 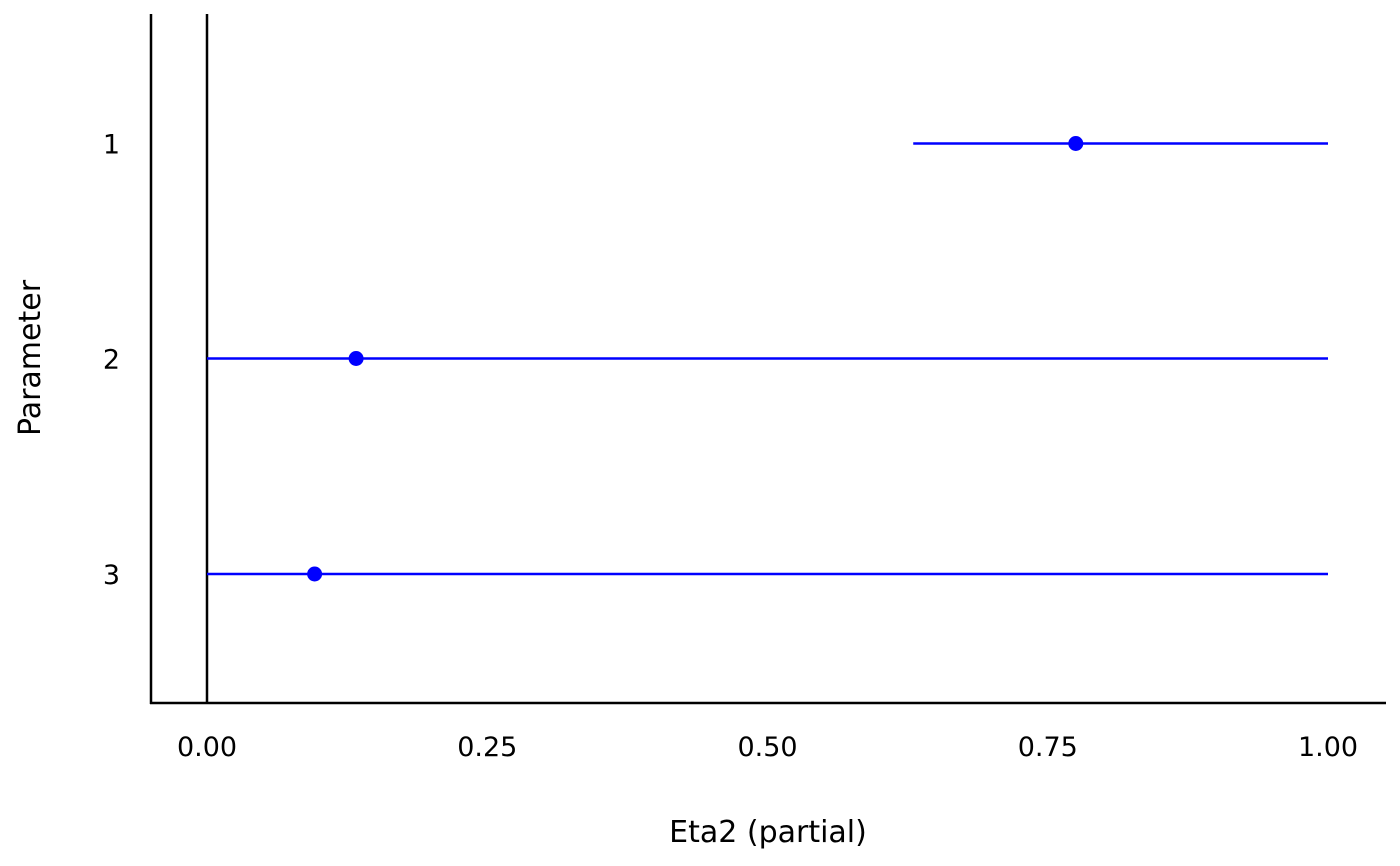 I want to click on y-tick-labels: 1 2 3, so click(x=111, y=361).